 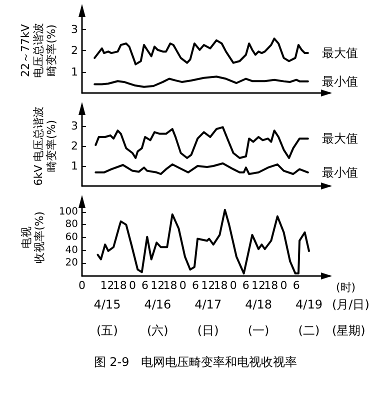 What do you see at coordinates (45, 146) in the screenshot?
I see `y-axis-title: 6kV 电压总谐波畸变率(%)` at bounding box center [45, 146].